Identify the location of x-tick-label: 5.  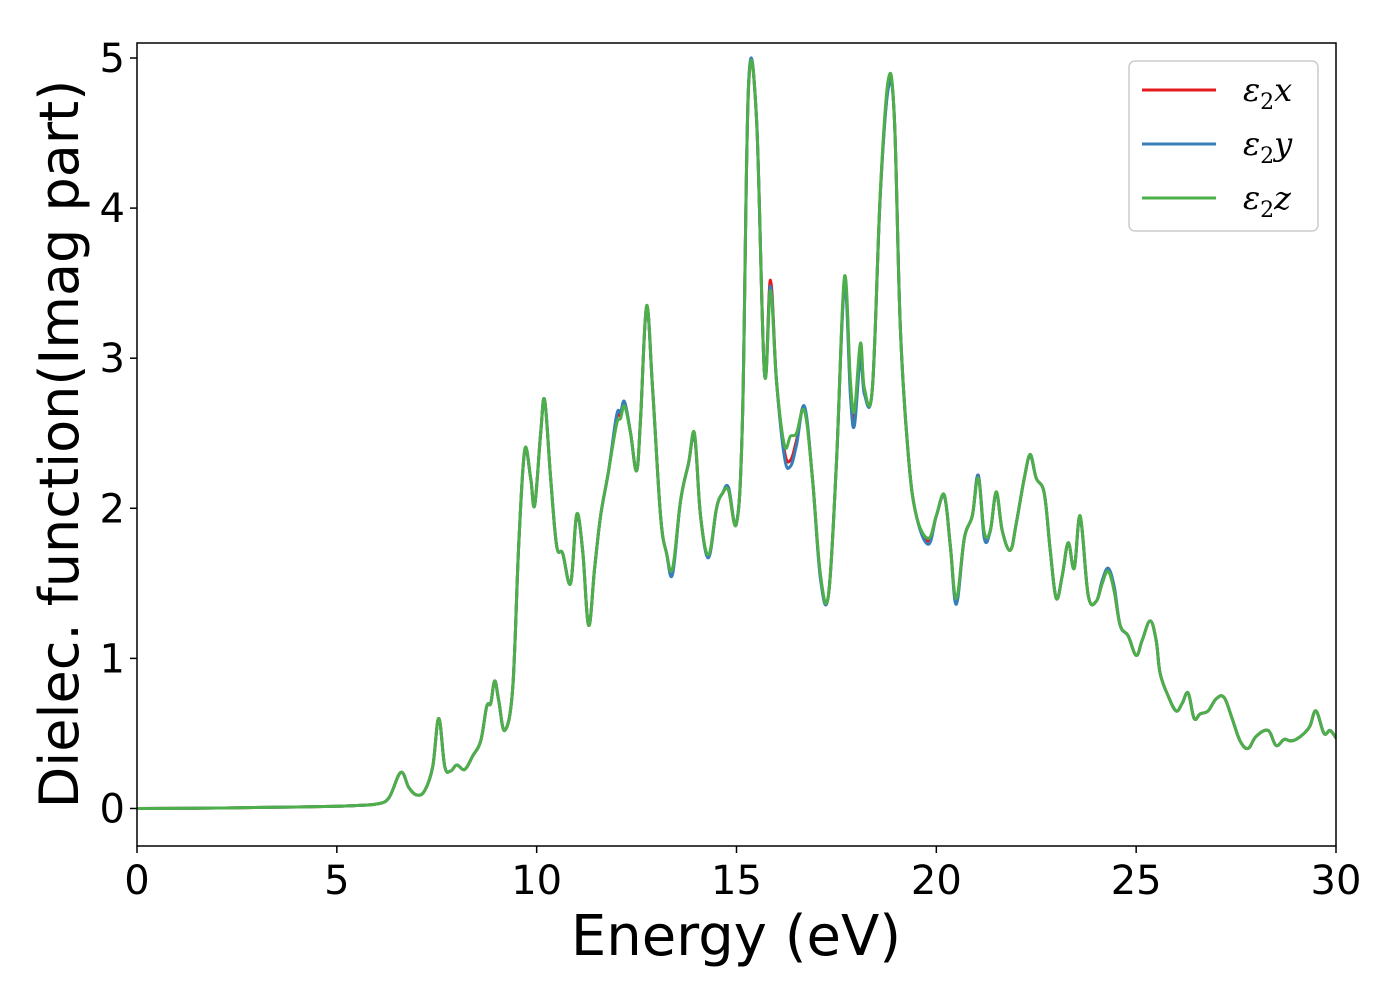
(336, 881).